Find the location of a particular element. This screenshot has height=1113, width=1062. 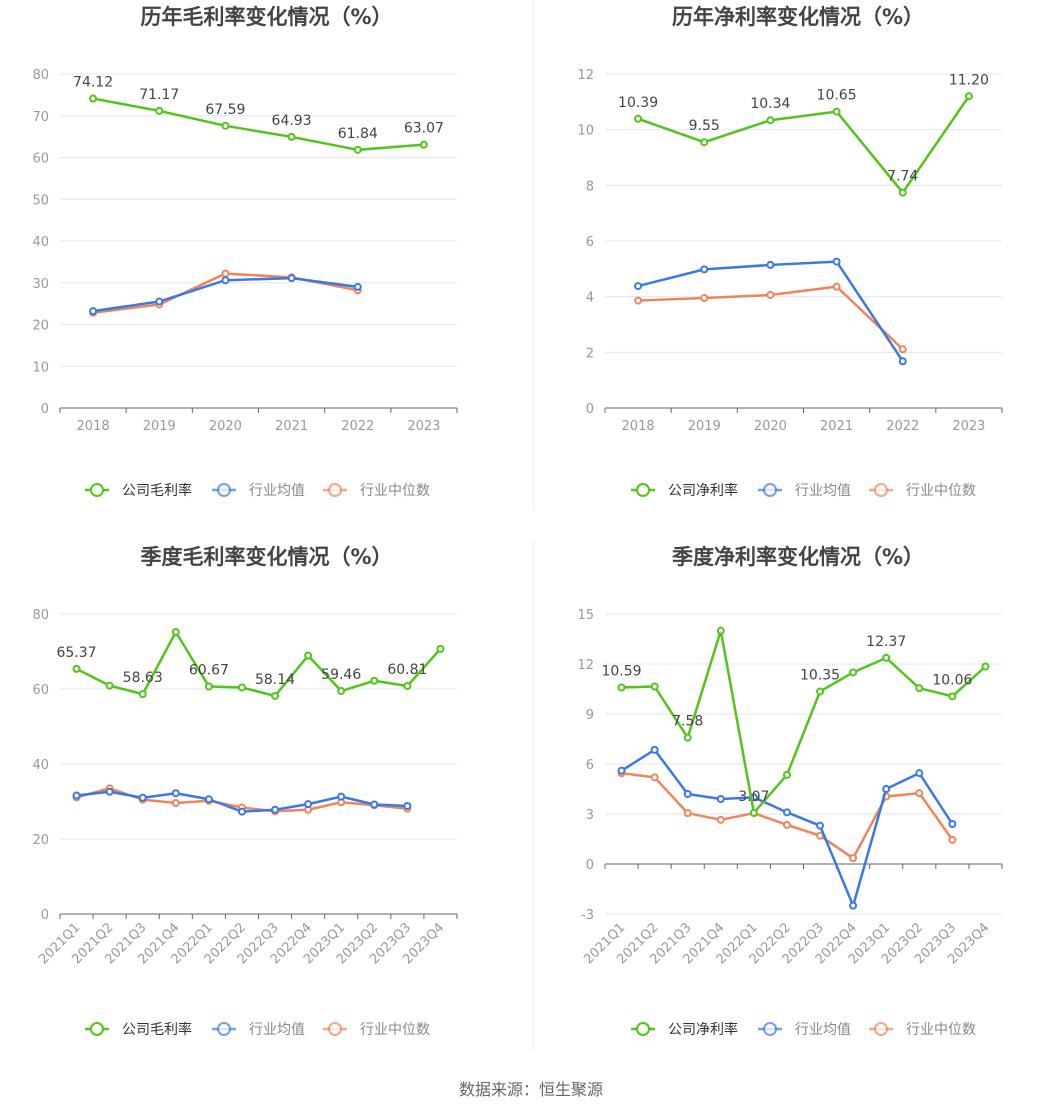

y-tick-label: 9 is located at coordinates (590, 715).